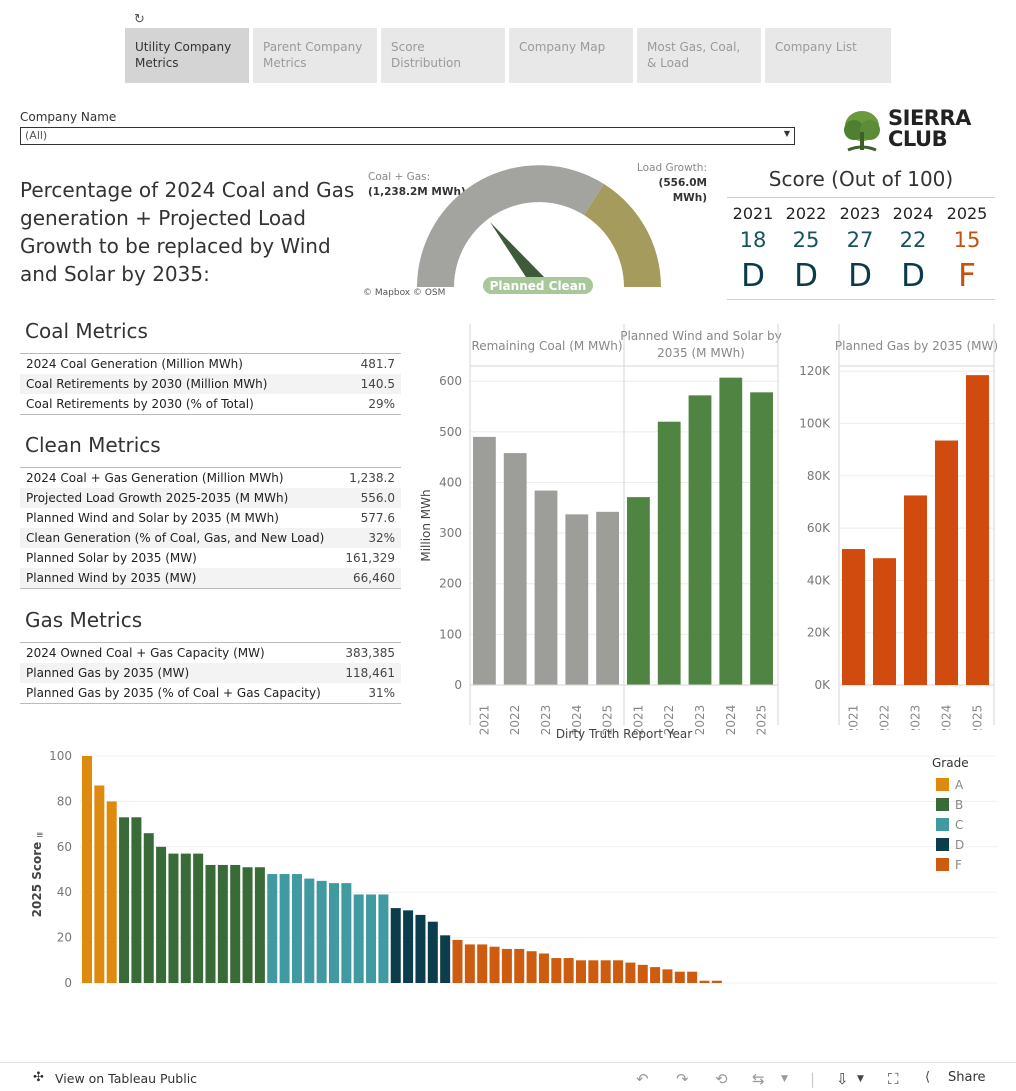 The image size is (1016, 1091). What do you see at coordinates (699, 55) in the screenshot?
I see `tab-most-gas-coal-load: Most Gas, Coal, & Load` at bounding box center [699, 55].